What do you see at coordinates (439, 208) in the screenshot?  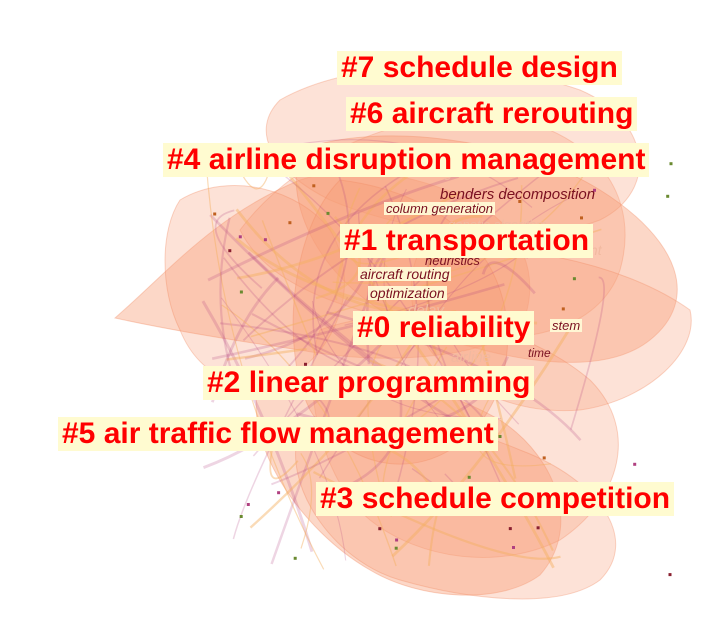 I see `keyword-column-generation: column generation` at bounding box center [439, 208].